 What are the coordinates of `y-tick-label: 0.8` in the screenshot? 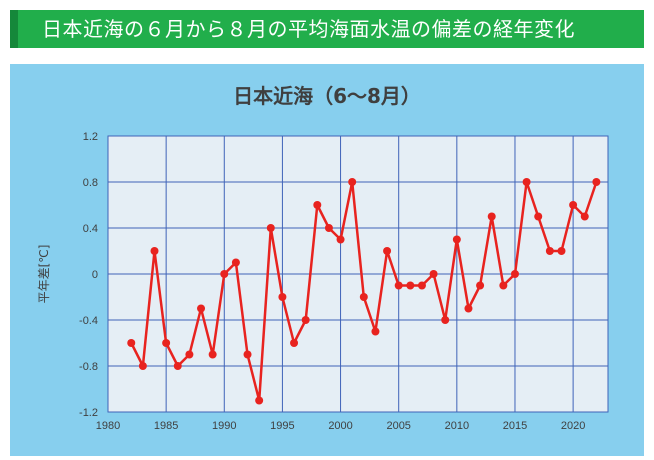 It's located at (90, 183).